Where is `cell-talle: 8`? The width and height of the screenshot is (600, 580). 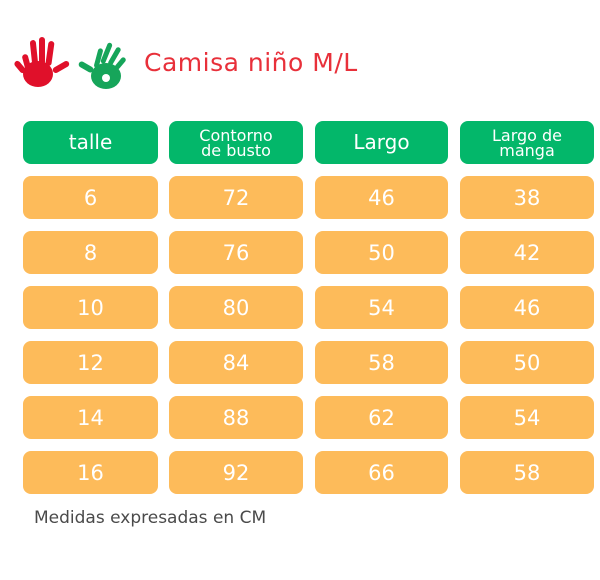 cell-talle: 8 is located at coordinates (90, 252).